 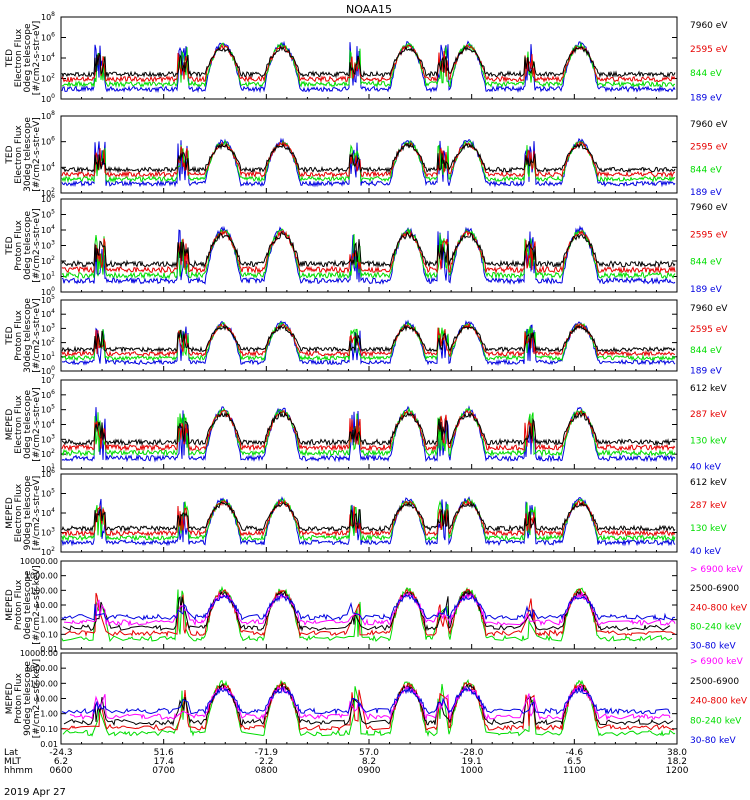 I want to click on time-tick-label: 38.0, so click(x=677, y=753).